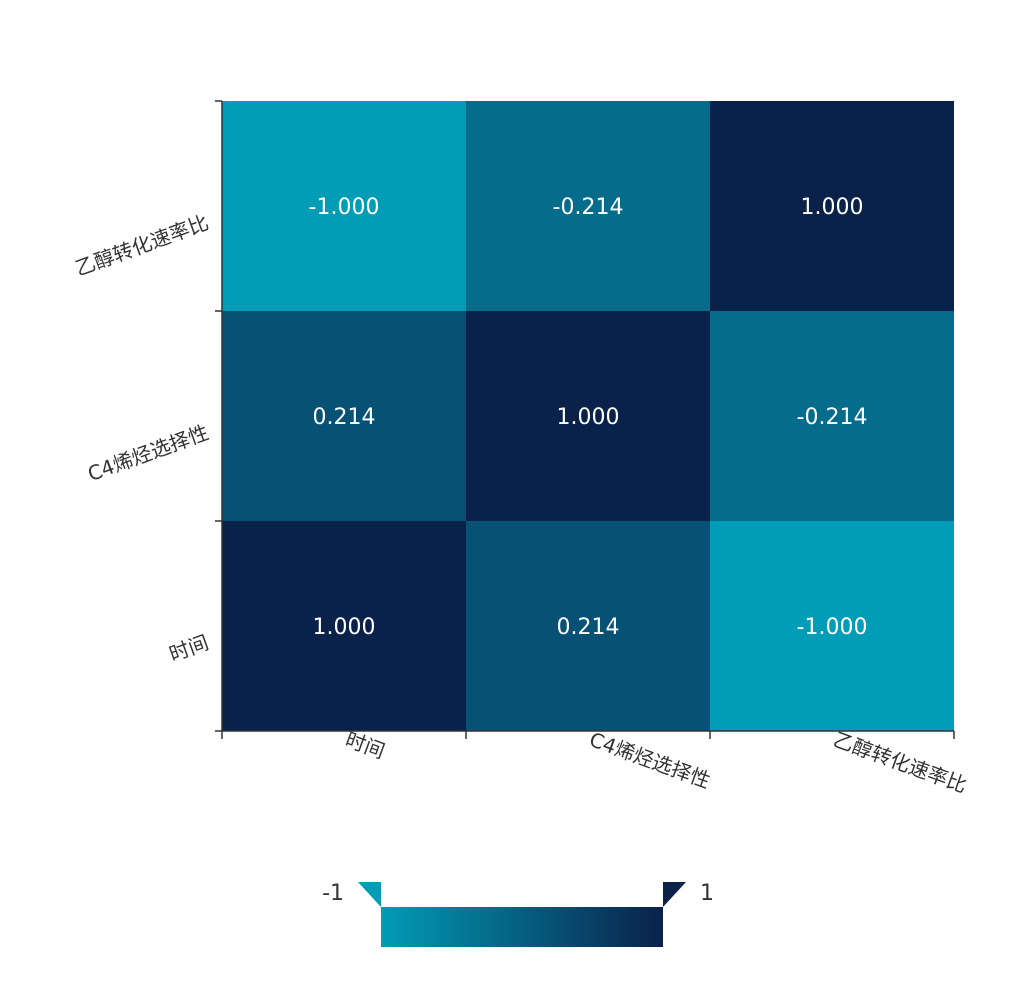  Describe the element at coordinates (900, 762) in the screenshot. I see `x-tick-label: 乙醇转化速率比` at that location.